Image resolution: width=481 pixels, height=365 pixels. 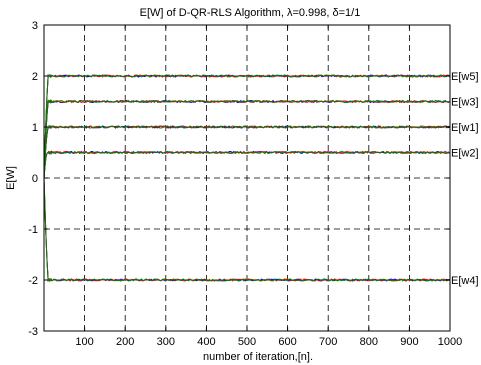 What do you see at coordinates (11, 178) in the screenshot?
I see `y-axis-label: E[W]` at bounding box center [11, 178].